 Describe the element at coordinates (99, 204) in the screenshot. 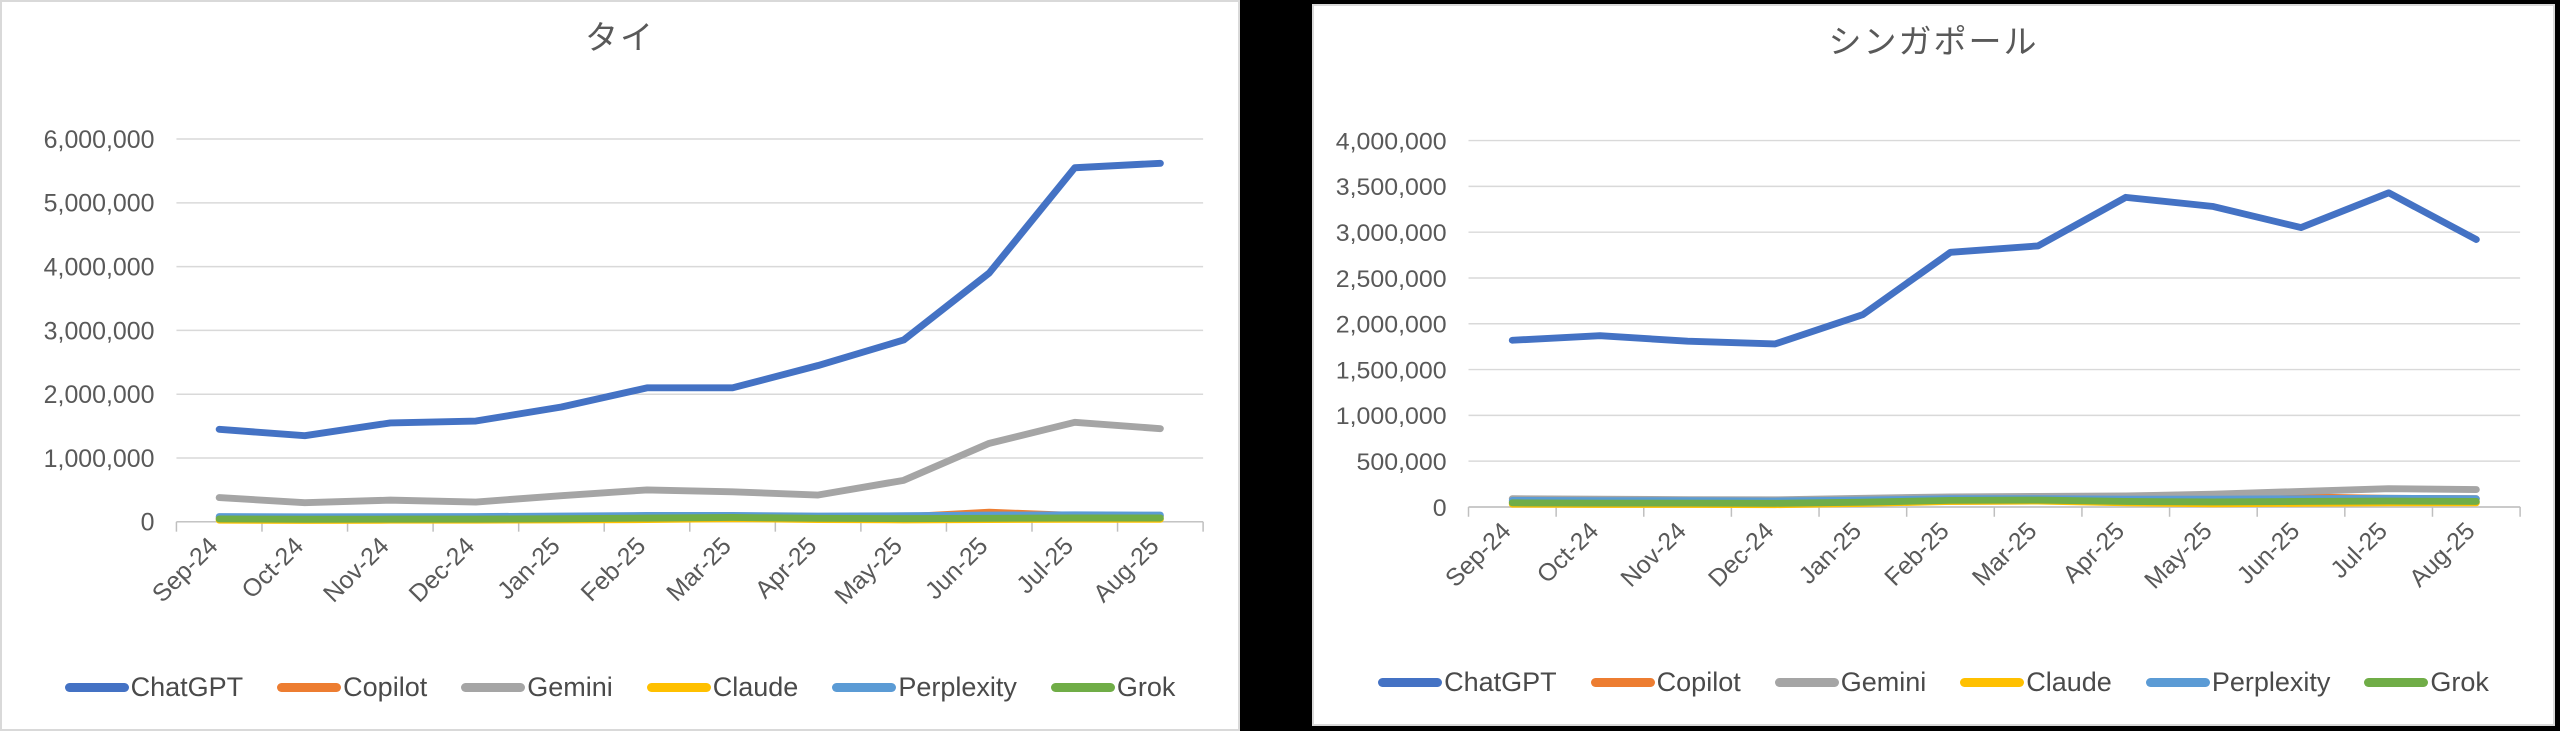

I see `y-tick-label: 5,000,000` at that location.